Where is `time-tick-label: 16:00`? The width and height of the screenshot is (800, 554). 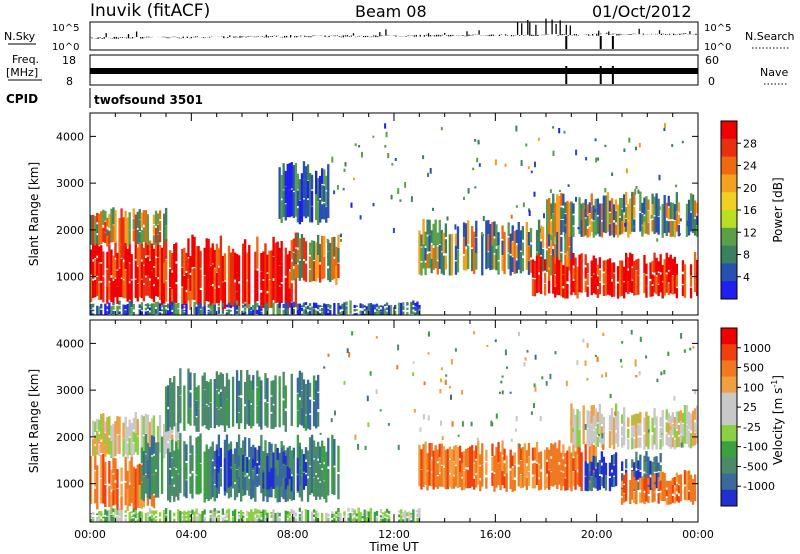
time-tick-label: 16:00 is located at coordinates (495, 534).